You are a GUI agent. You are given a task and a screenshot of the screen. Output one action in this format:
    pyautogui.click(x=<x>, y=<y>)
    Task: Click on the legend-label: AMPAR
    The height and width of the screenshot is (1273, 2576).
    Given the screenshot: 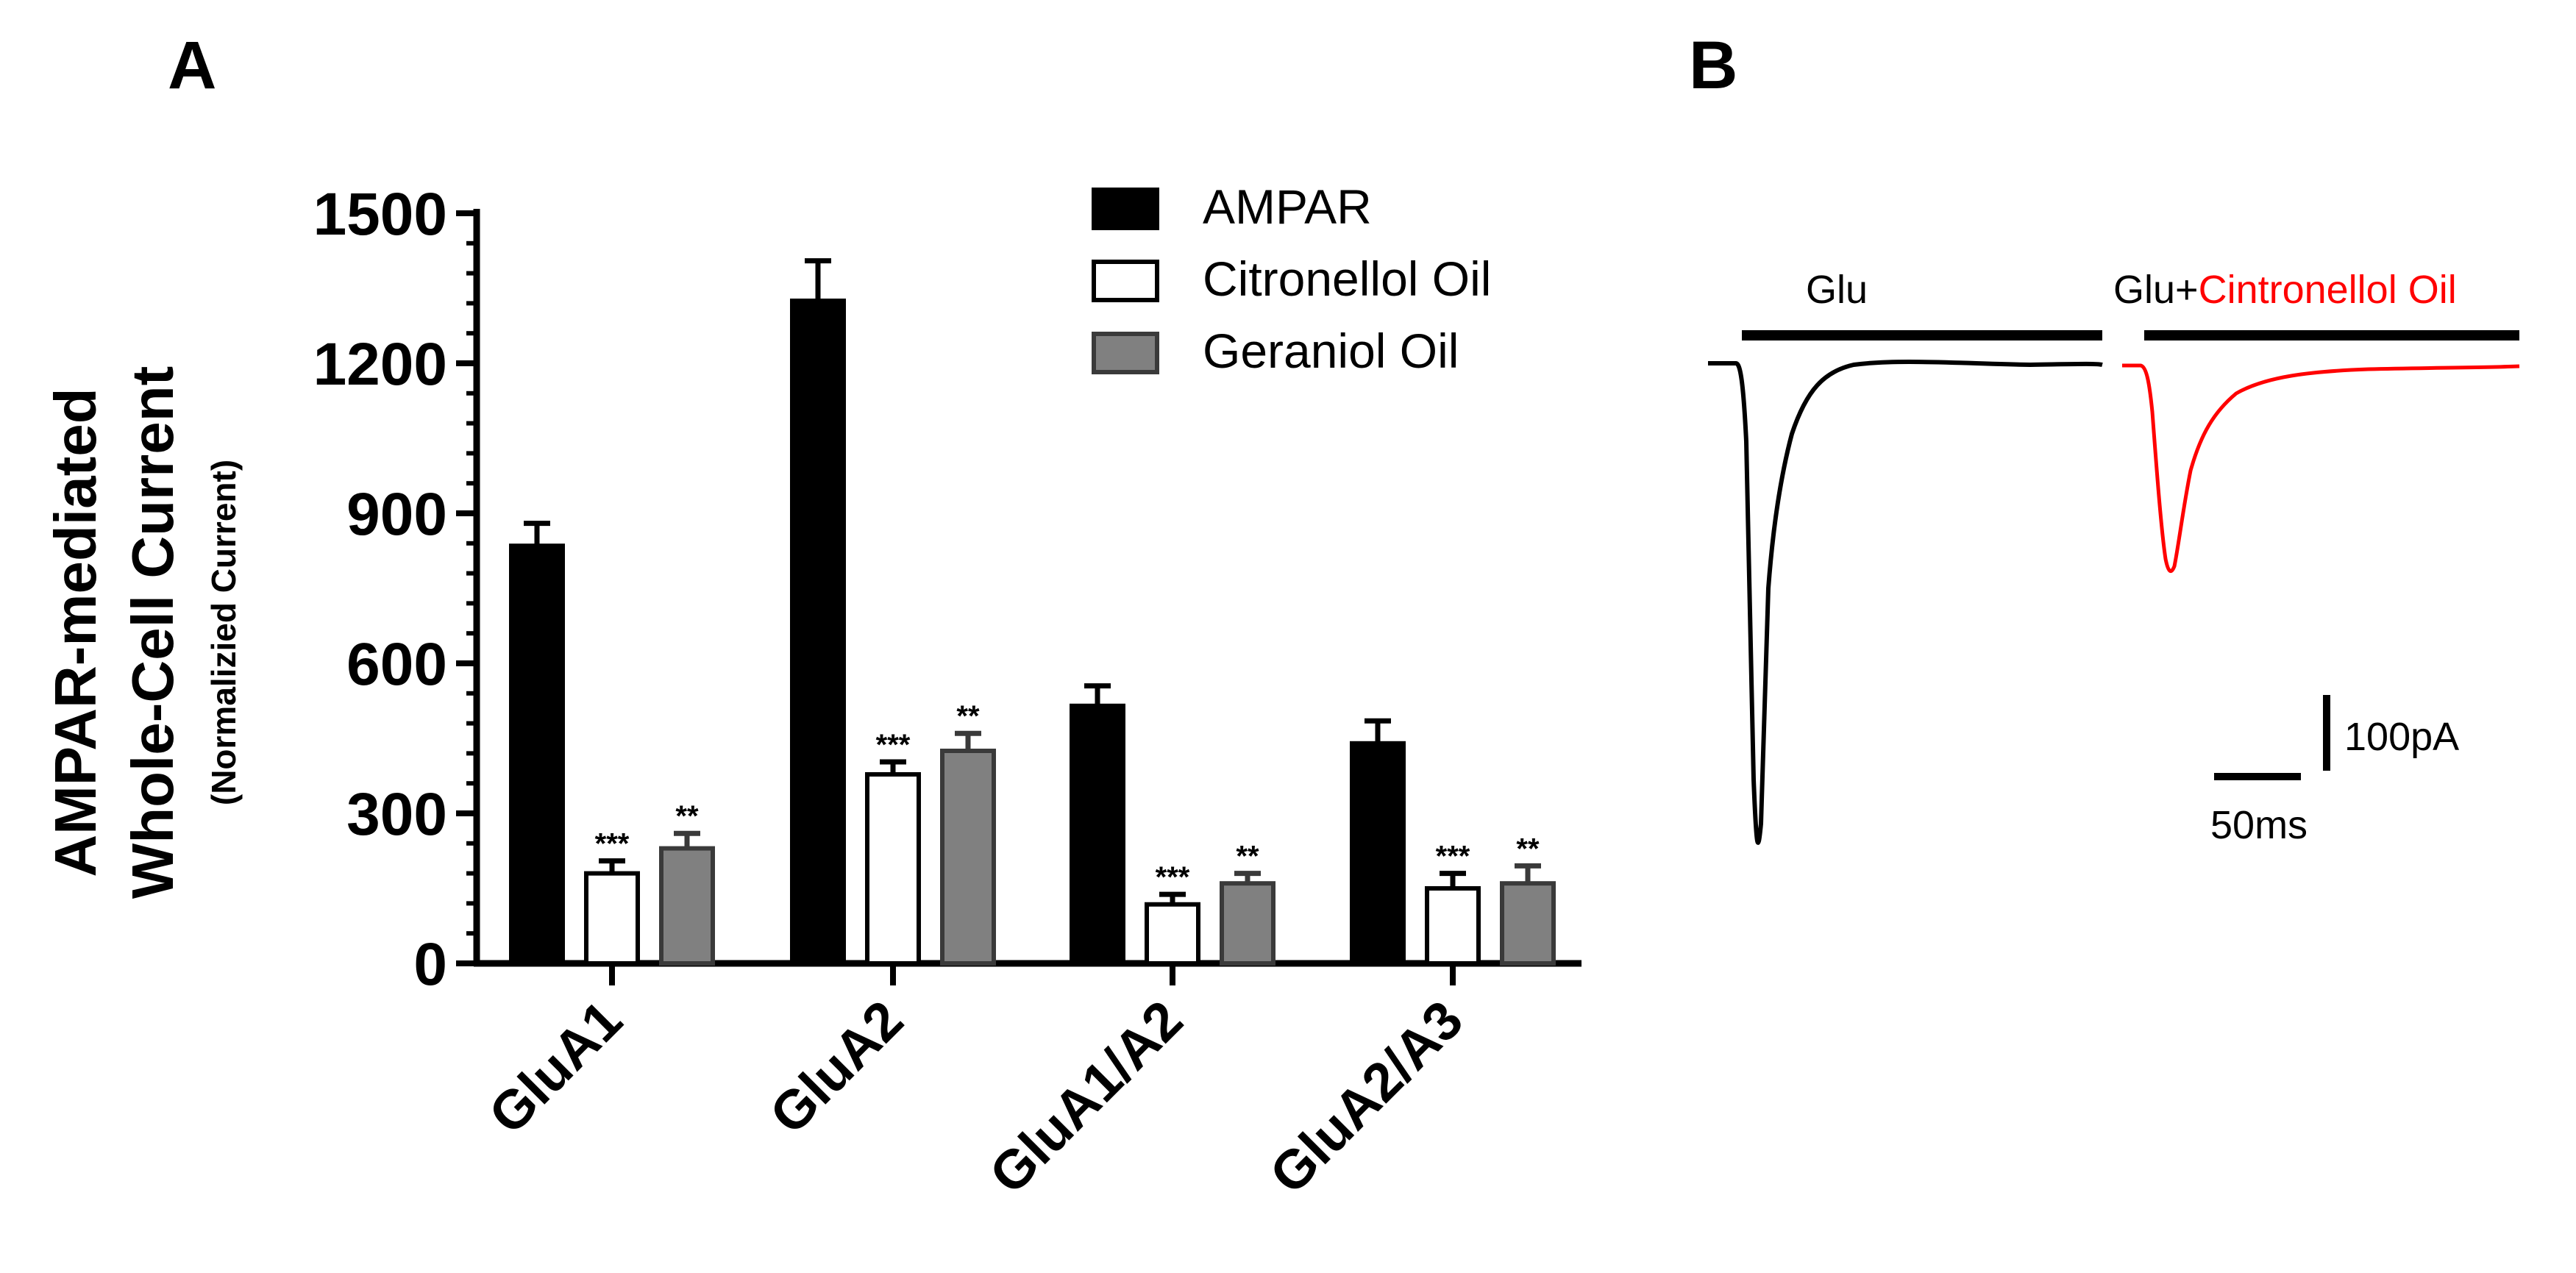 What is the action you would take?
    pyautogui.click(x=1287, y=206)
    